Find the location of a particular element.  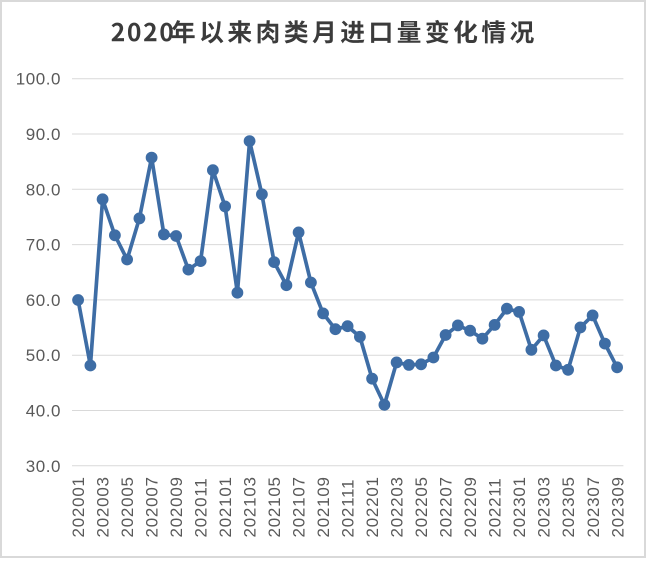

svg-text: 202207 is located at coordinates (446, 506).